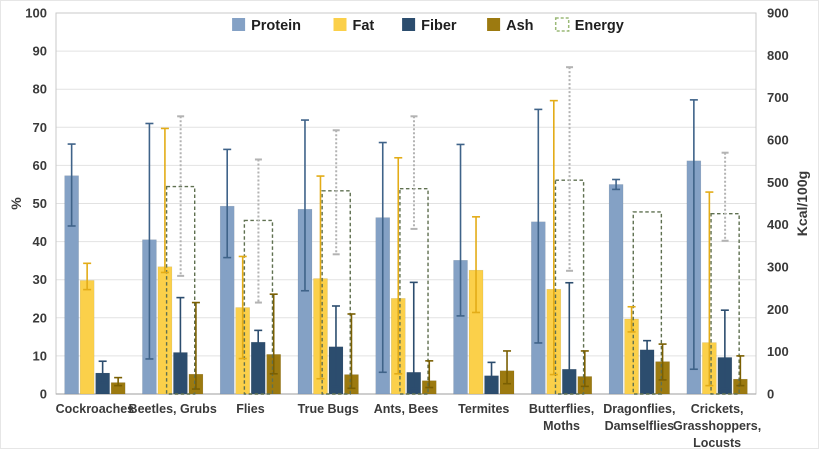  What do you see at coordinates (662, 362) in the screenshot?
I see `error-ash-dragonflies-damselflies` at bounding box center [662, 362].